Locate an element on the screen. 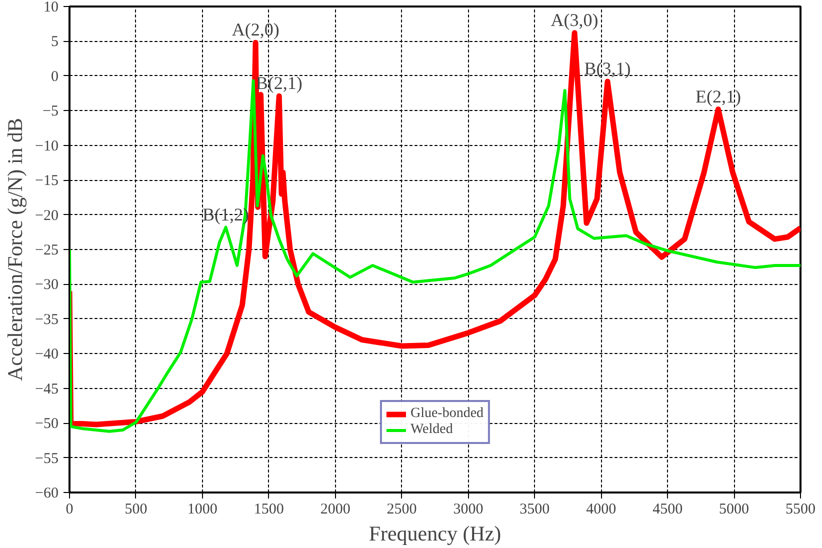 The height and width of the screenshot is (548, 822). y-tick-label: 0 is located at coordinates (54, 76).